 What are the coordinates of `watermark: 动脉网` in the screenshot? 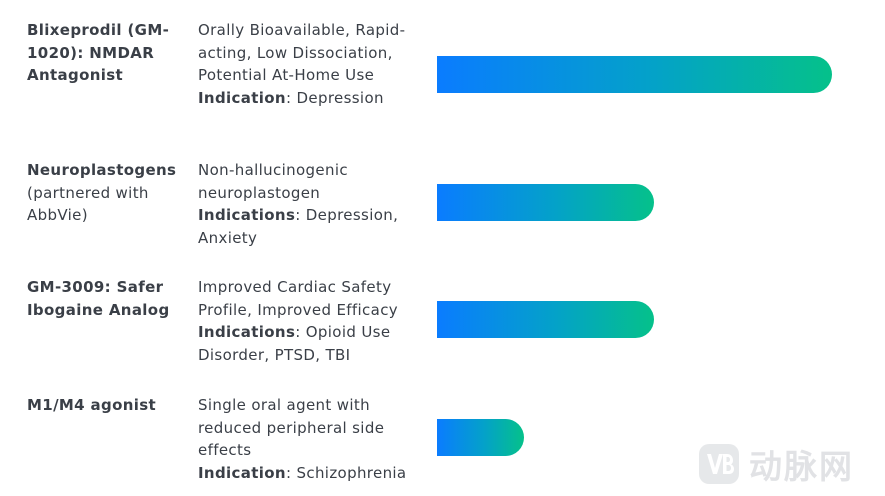 It's located at (775, 464).